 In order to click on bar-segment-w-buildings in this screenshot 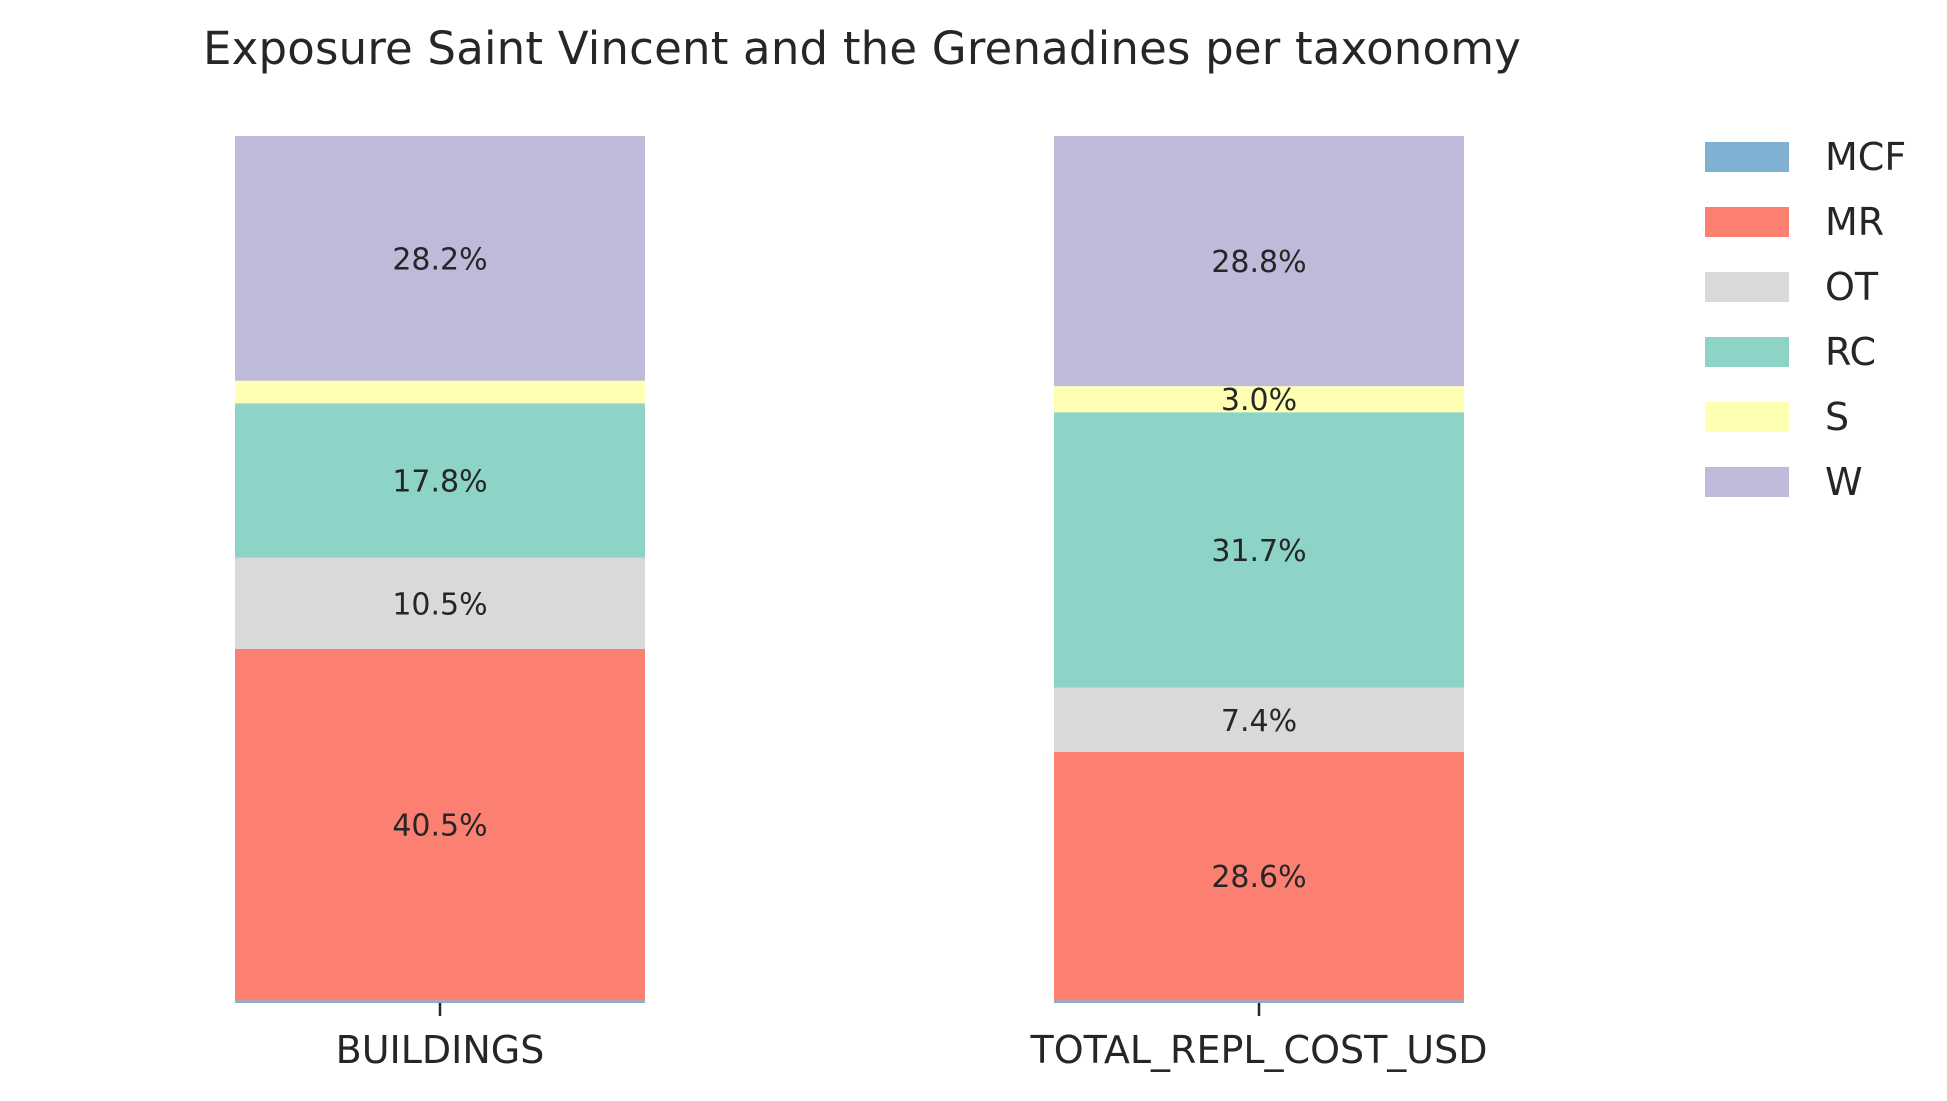, I will do `click(440, 258)`.